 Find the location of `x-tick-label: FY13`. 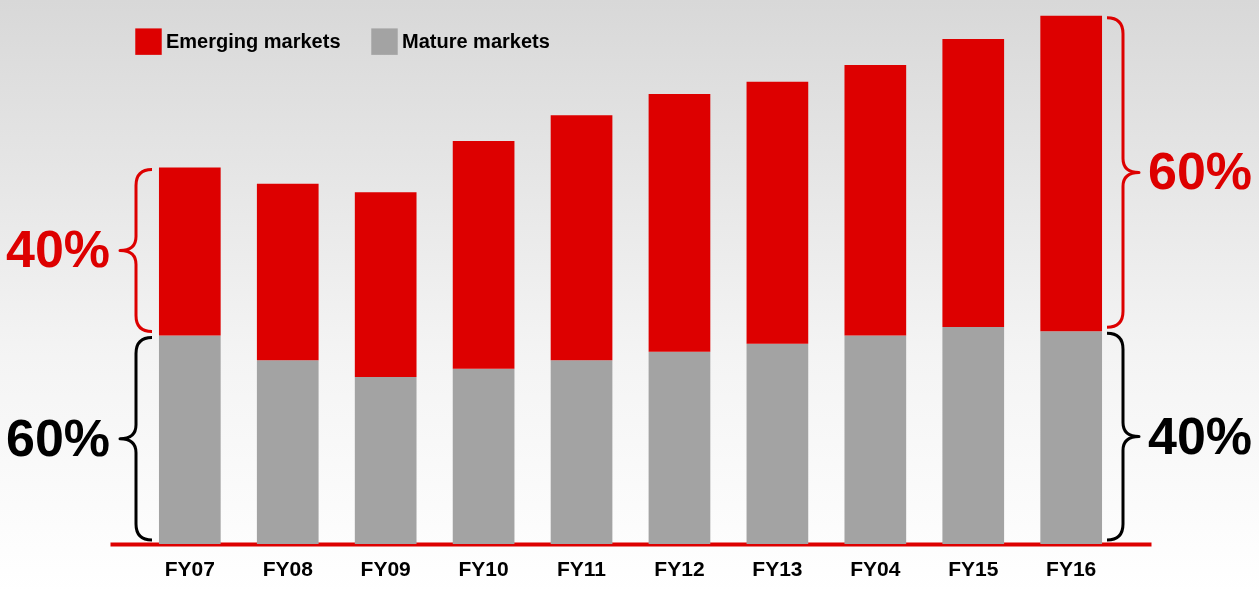

x-tick-label: FY13 is located at coordinates (777, 568).